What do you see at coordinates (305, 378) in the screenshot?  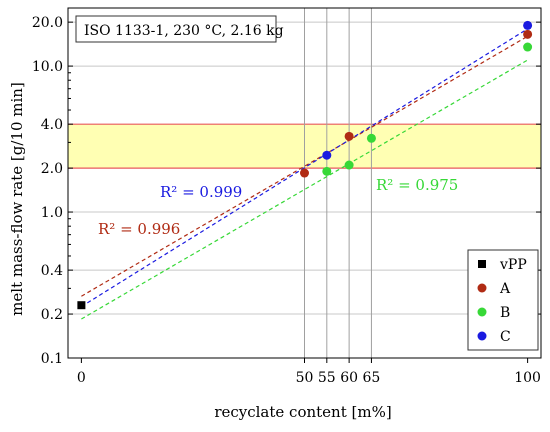 I see `x-tick-label: 50` at bounding box center [305, 378].